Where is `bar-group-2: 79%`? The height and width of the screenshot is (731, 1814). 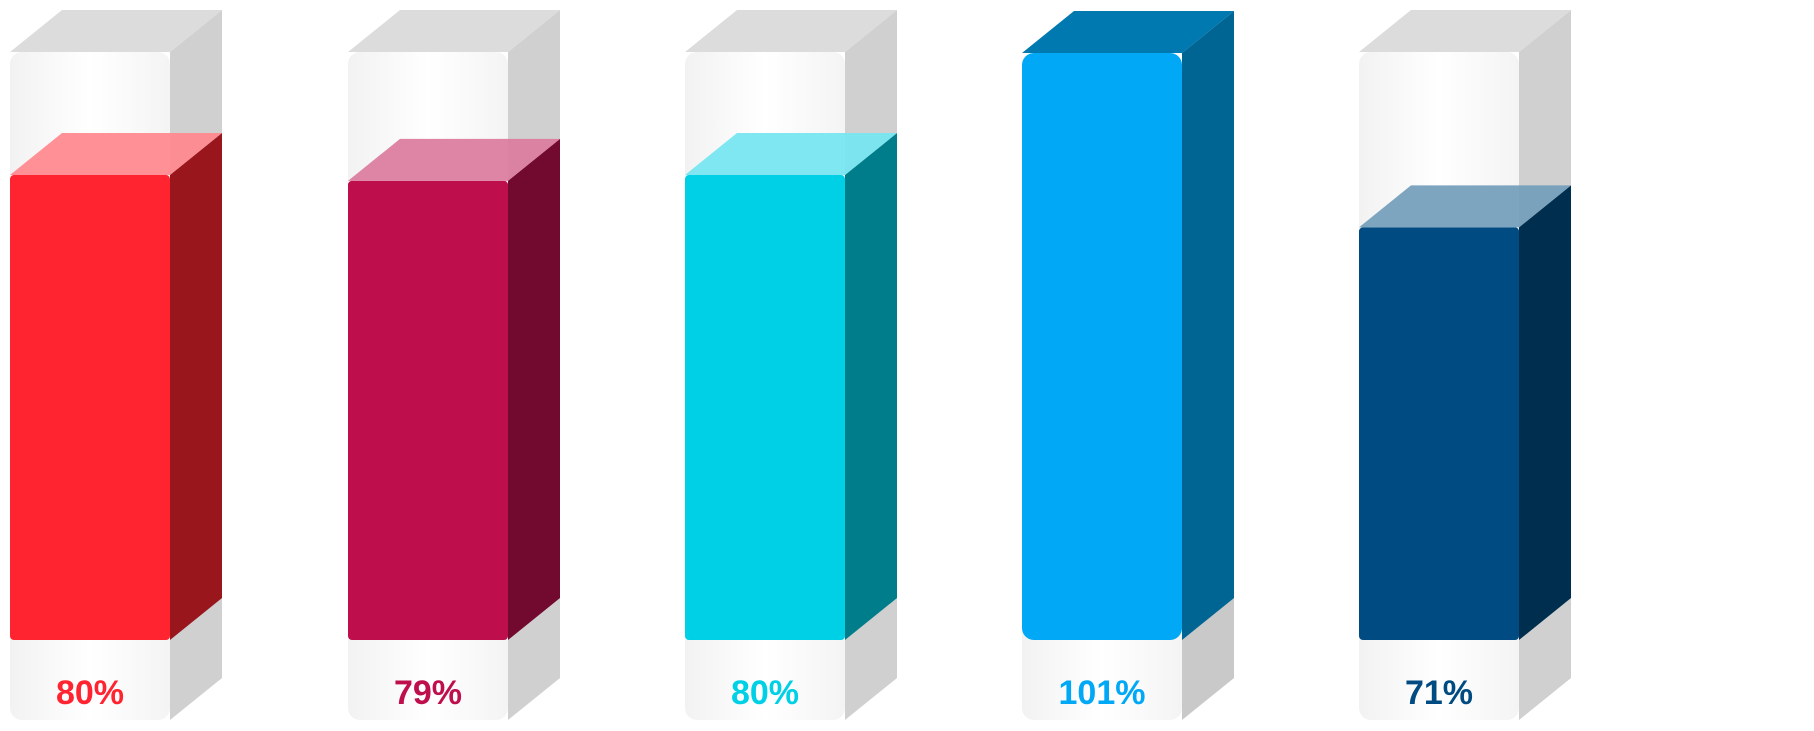 bar-group-2: 79% is located at coordinates (454, 365).